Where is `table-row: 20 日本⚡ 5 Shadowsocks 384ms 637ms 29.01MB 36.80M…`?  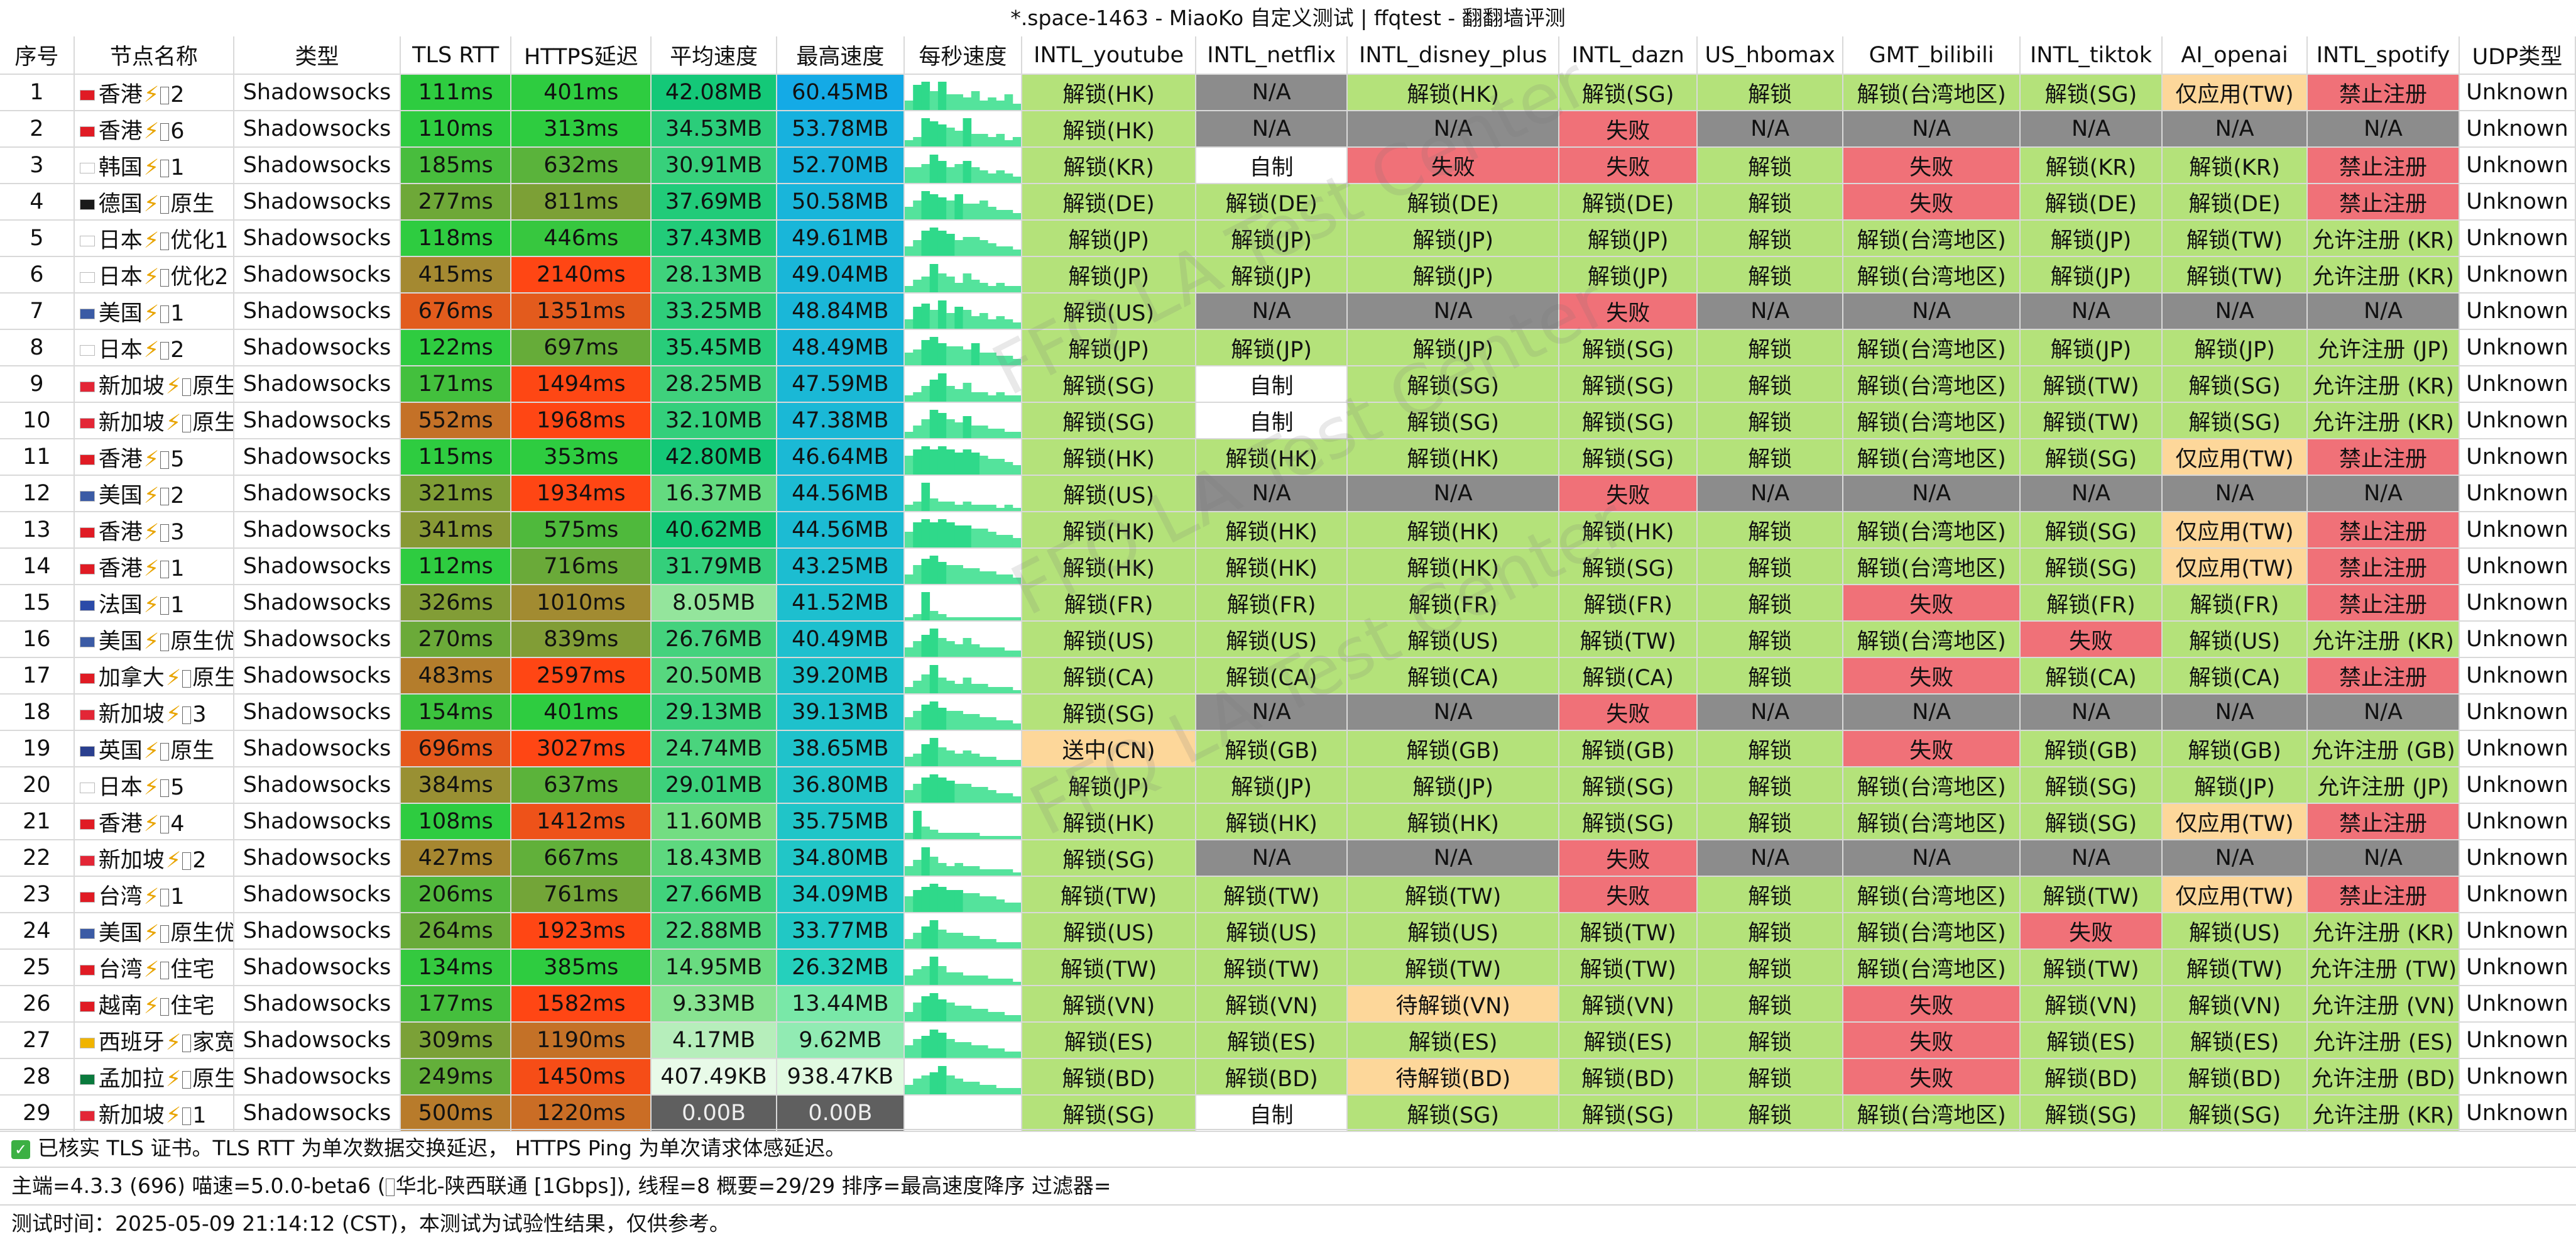
table-row: 20 日本⚡ 5 Shadowsocks 384ms 637ms 29.01MB 36.80M… is located at coordinates (1288, 785).